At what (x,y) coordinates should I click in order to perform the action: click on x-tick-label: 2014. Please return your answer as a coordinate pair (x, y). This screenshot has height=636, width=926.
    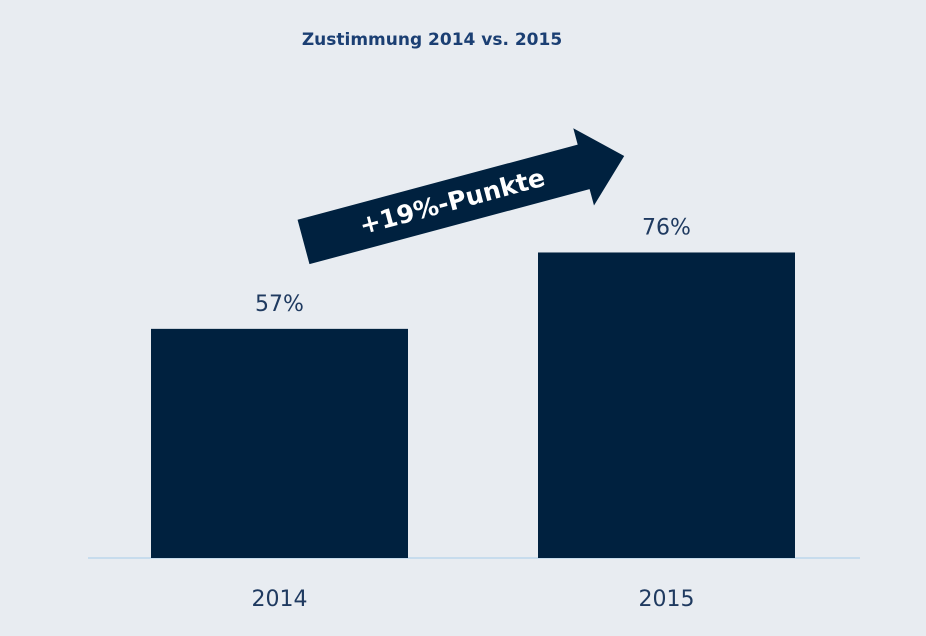
    Looking at the image, I should click on (280, 599).